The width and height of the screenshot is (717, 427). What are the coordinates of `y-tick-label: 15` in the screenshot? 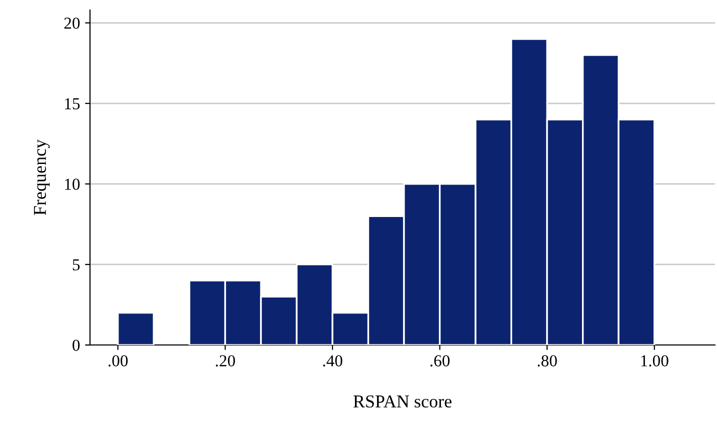 It's located at (72, 104).